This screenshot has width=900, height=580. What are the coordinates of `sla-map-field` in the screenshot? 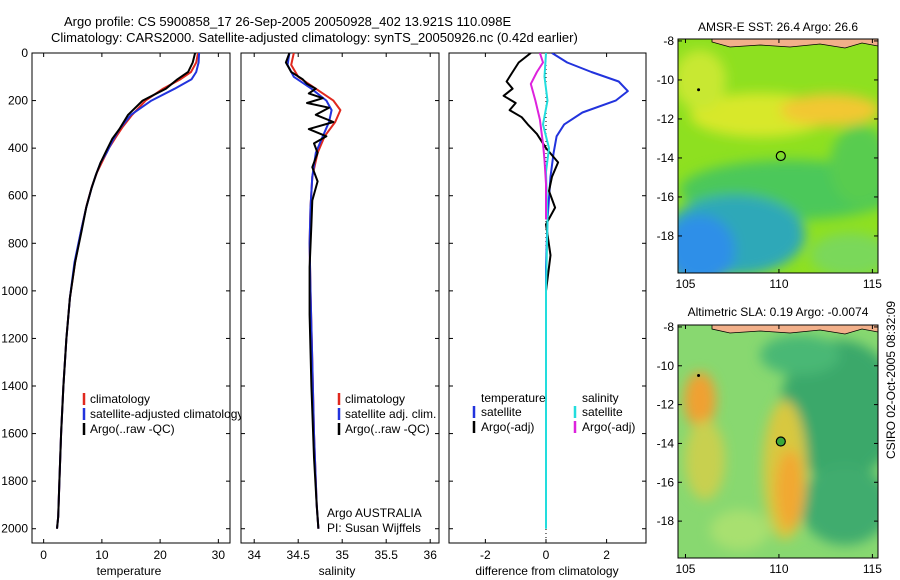 It's located at (778, 441).